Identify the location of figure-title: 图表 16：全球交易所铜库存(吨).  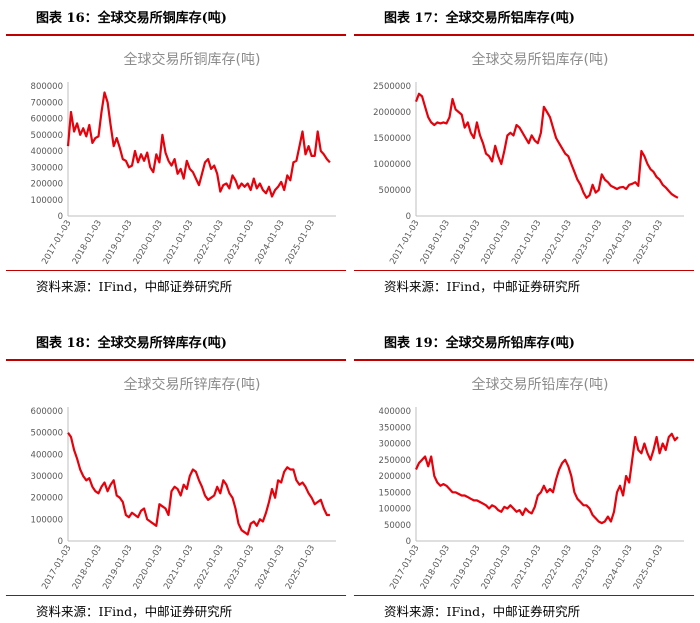
(131, 18).